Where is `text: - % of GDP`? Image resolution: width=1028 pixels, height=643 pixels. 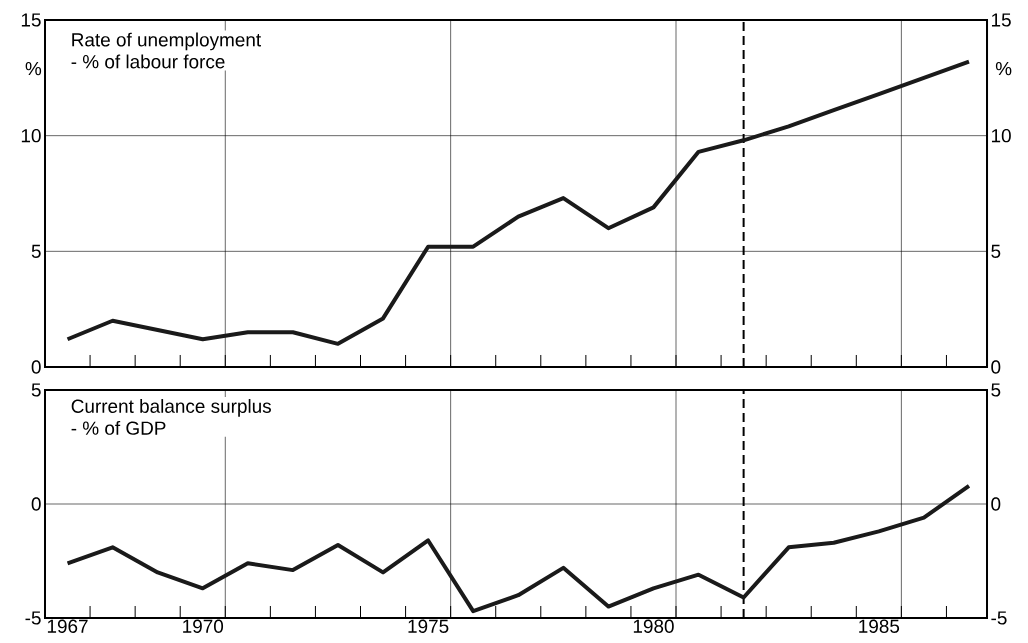 text: - % of GDP is located at coordinates (118, 427).